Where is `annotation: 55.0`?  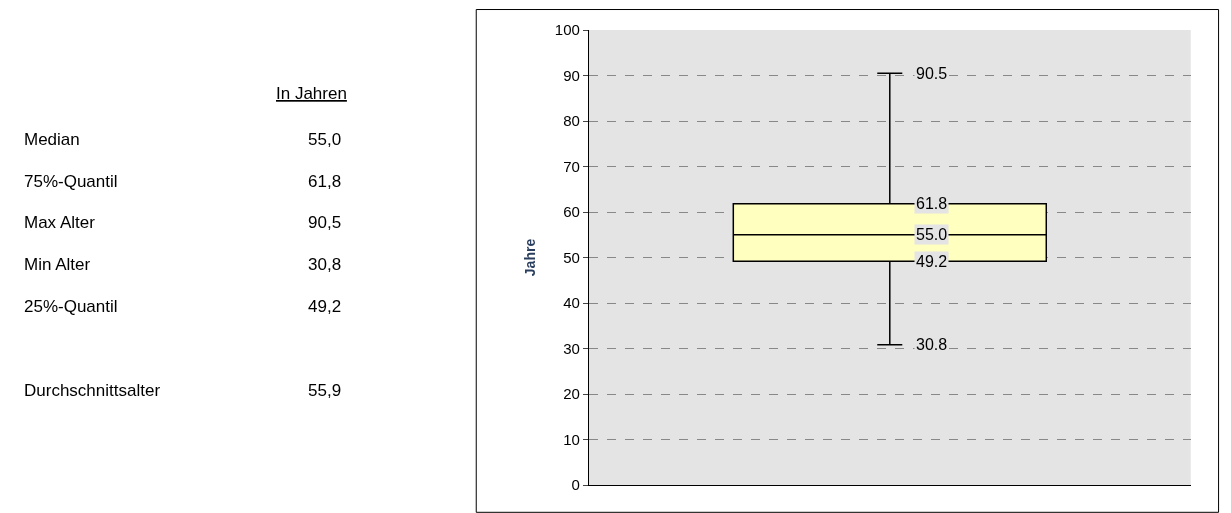
annotation: 55.0 is located at coordinates (932, 234).